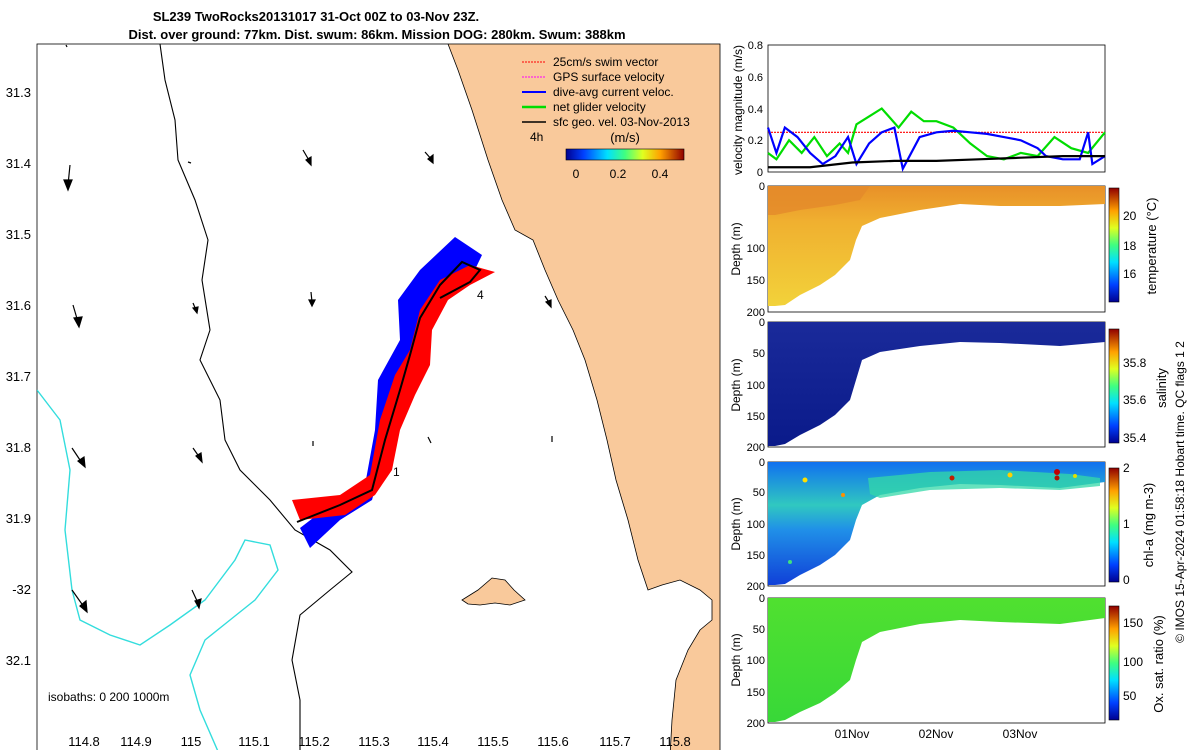 The image size is (1200, 750). I want to click on vel-tick: 0.2, so click(755, 141).